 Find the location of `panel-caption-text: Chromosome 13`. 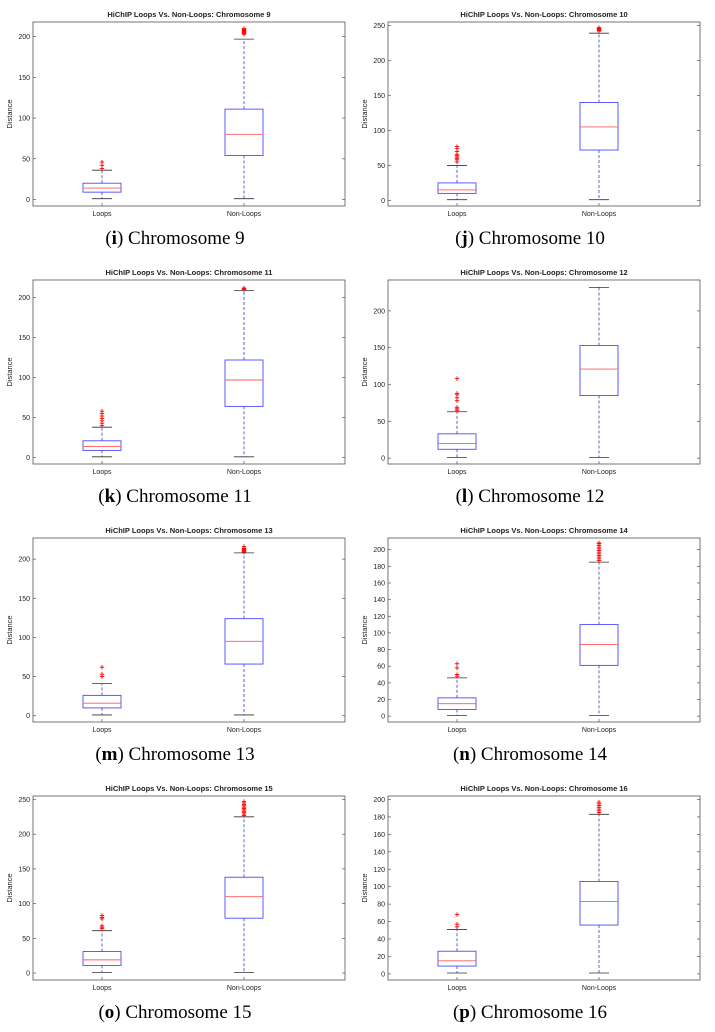

panel-caption-text: Chromosome 13 is located at coordinates (191, 754).